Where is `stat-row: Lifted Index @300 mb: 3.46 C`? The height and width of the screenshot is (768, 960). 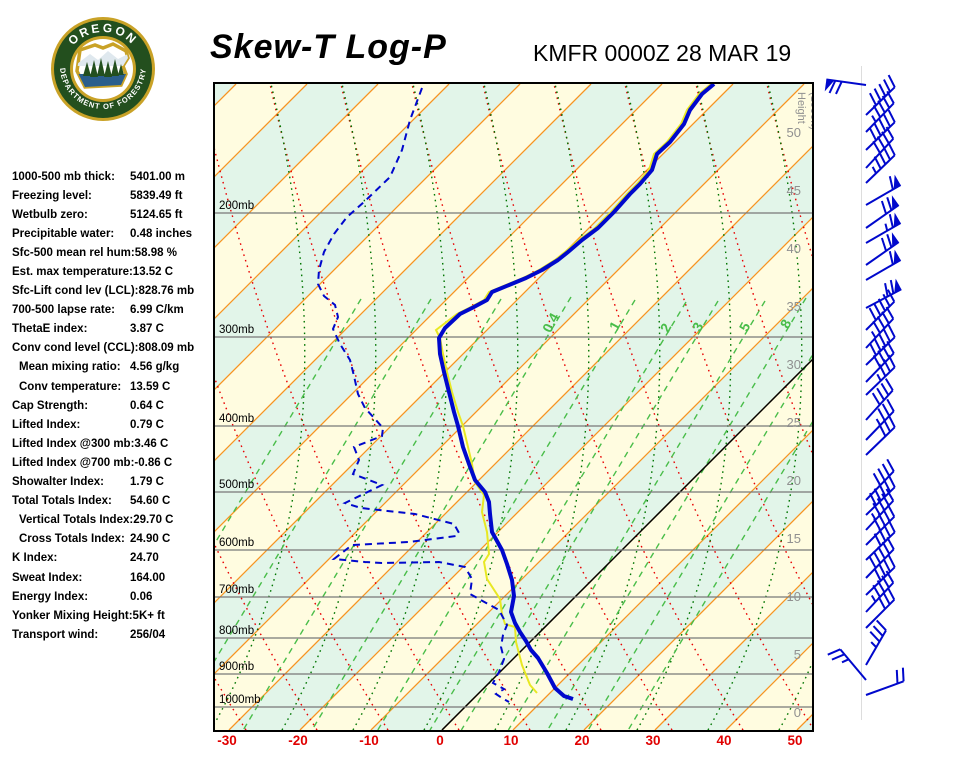
stat-row: Lifted Index @300 mb: 3.46 C is located at coordinates (112, 443).